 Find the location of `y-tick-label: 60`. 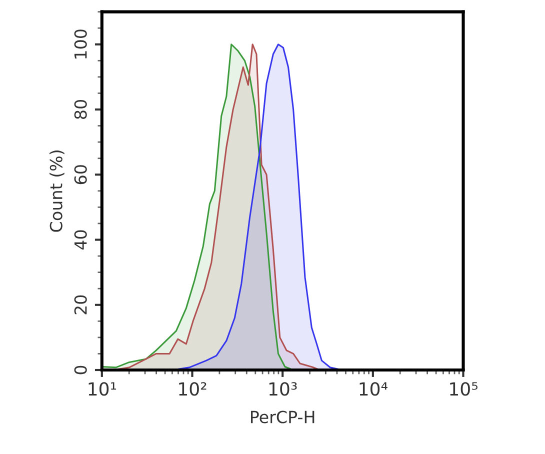

y-tick-label: 60 is located at coordinates (80, 174).